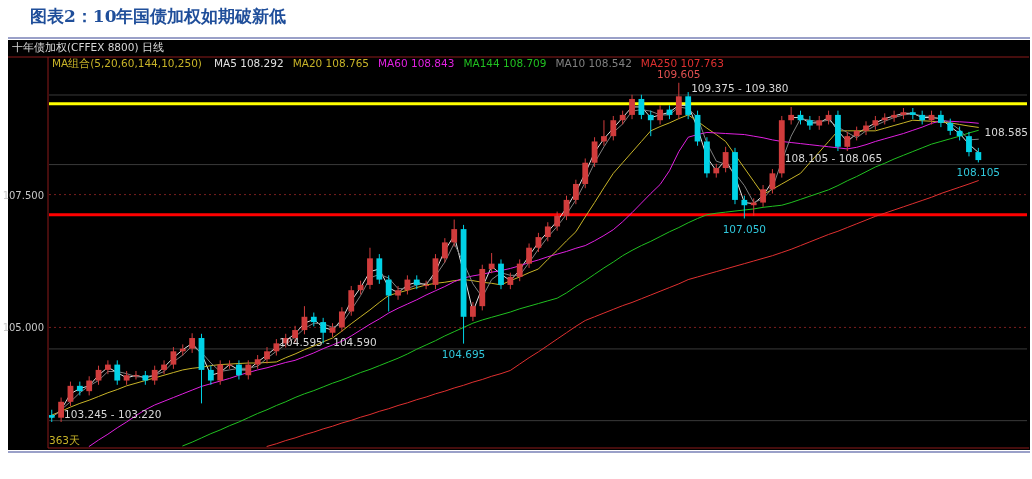  I want to click on annotation: 109.605, so click(679, 73).